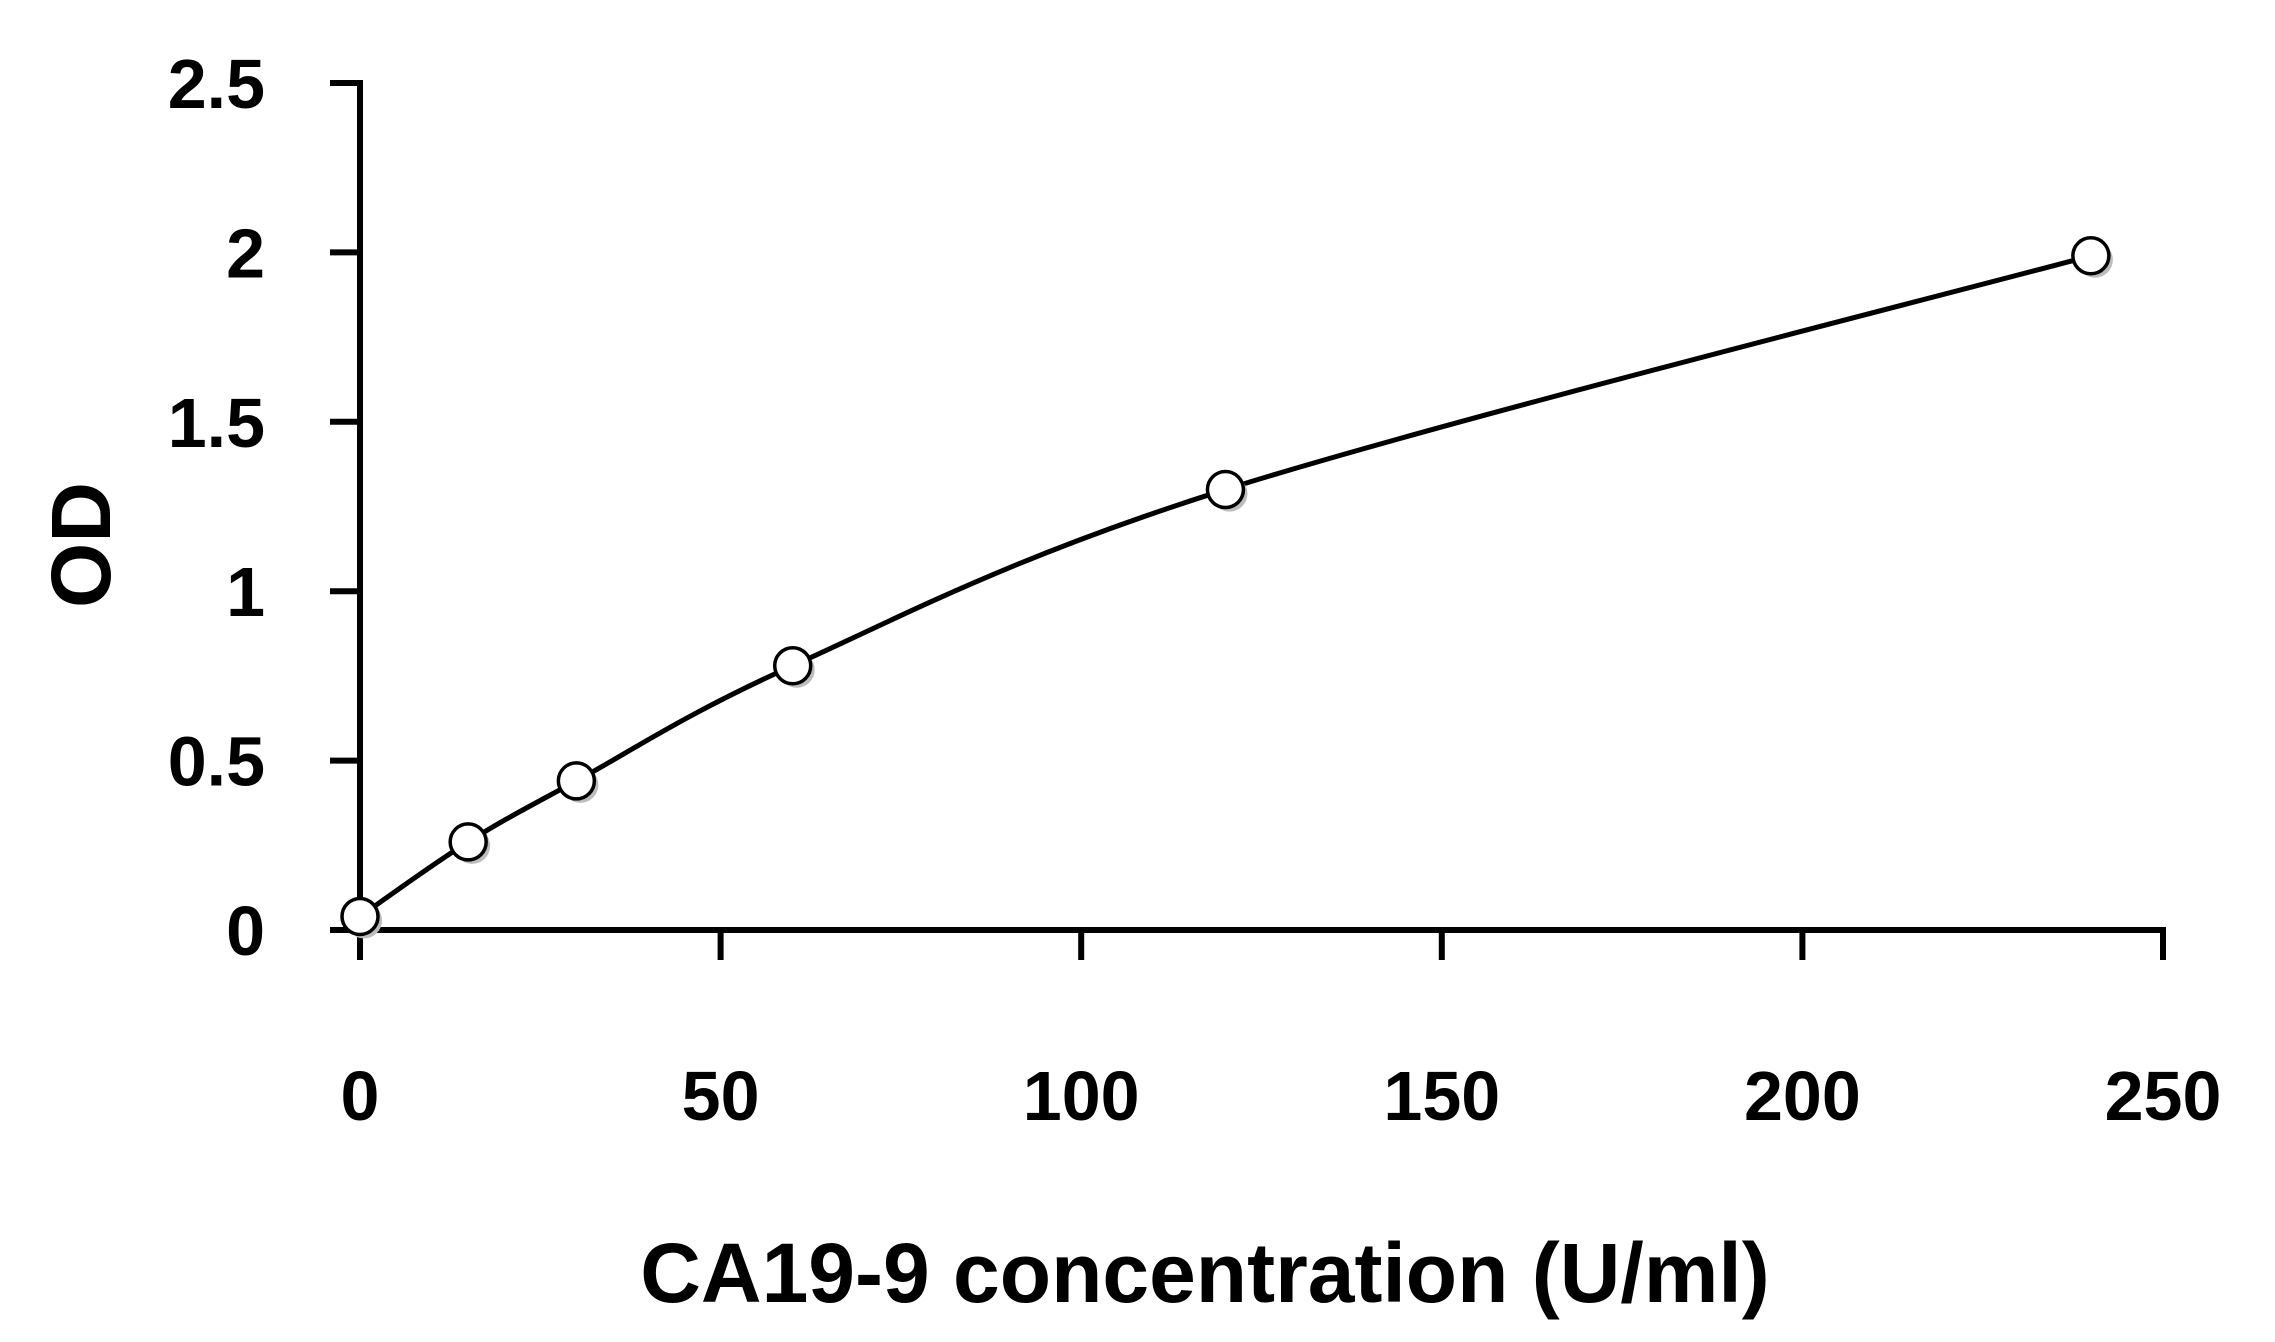 The image size is (2275, 1342). What do you see at coordinates (245, 931) in the screenshot?
I see `y-tick-label: 0` at bounding box center [245, 931].